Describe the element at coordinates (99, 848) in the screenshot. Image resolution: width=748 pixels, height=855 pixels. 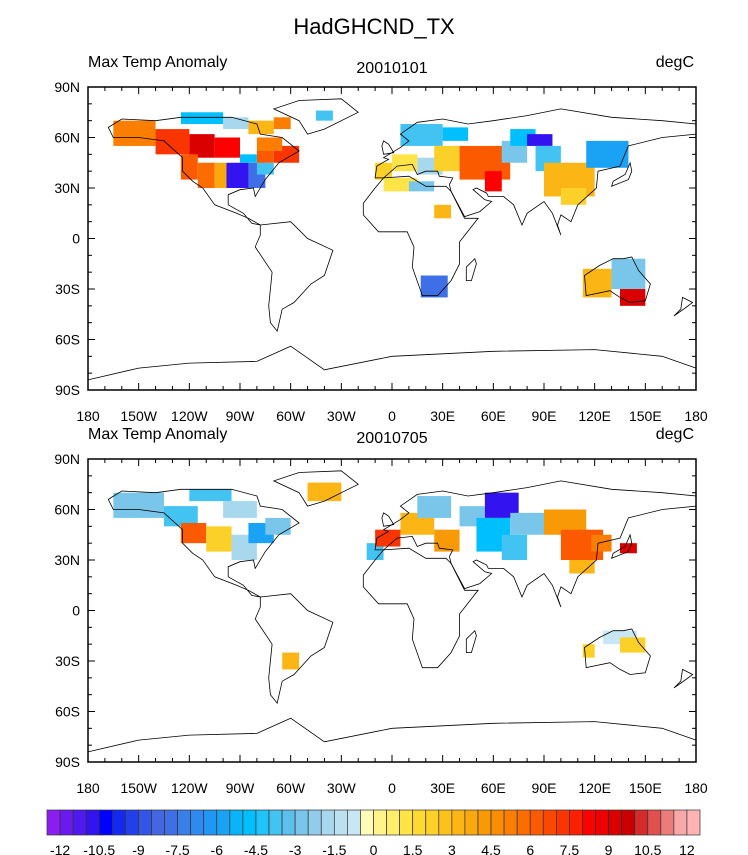
I see `colorbar-label: -10.5` at that location.